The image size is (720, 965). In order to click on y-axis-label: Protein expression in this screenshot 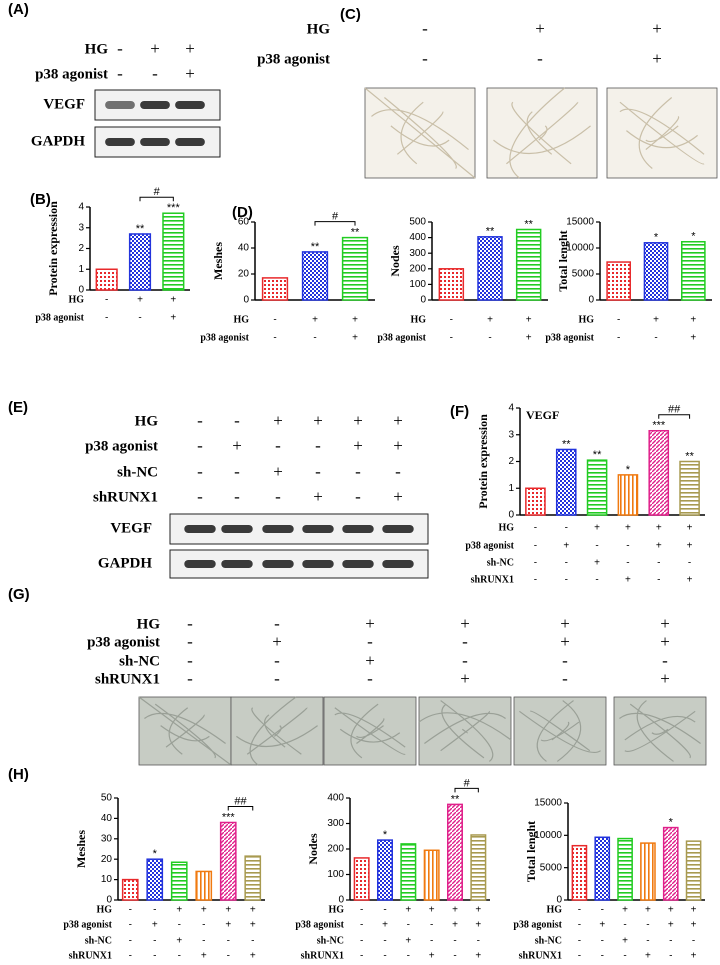, I will do `click(483, 461)`.